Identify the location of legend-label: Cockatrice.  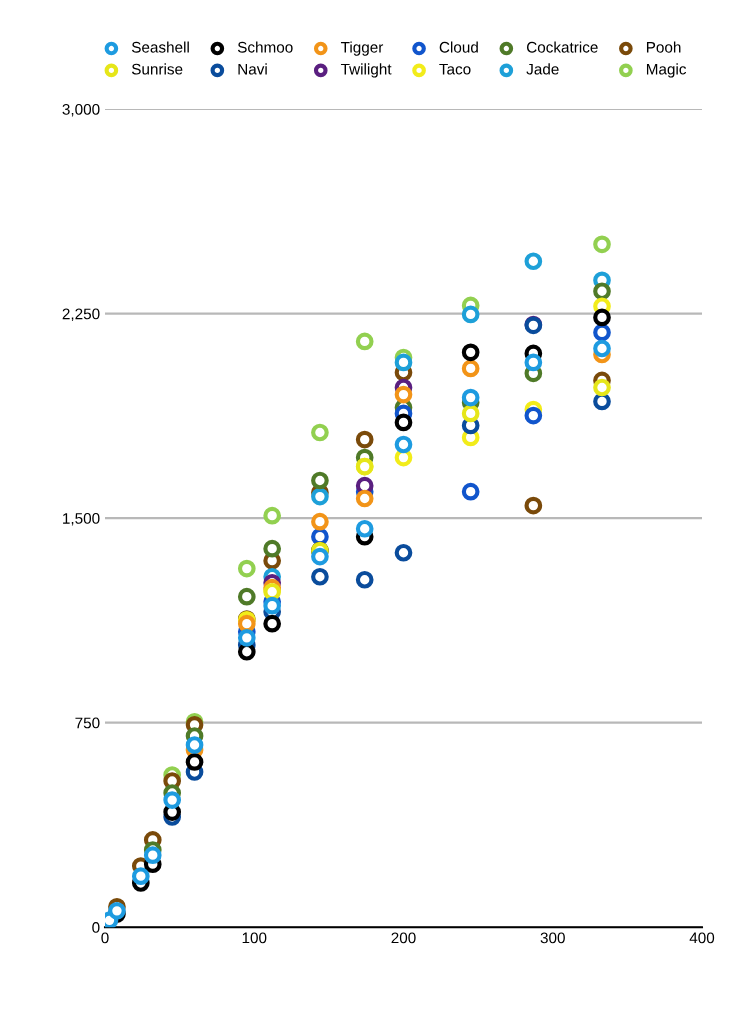
(562, 47).